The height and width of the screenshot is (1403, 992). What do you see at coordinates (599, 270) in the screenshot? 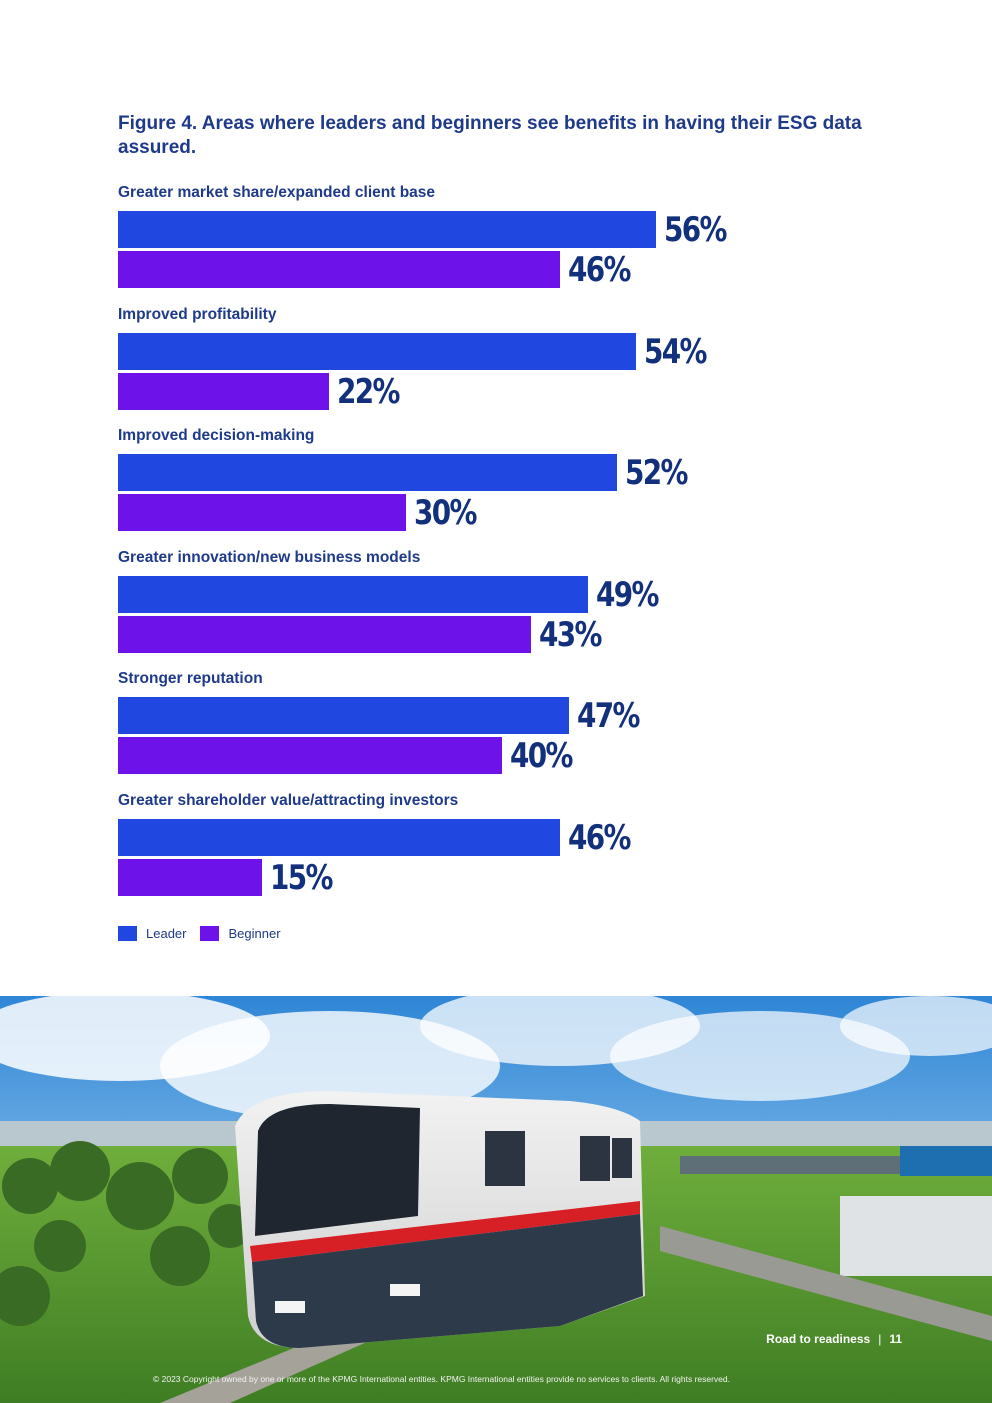
I see `data-label-beginner: 46%` at bounding box center [599, 270].